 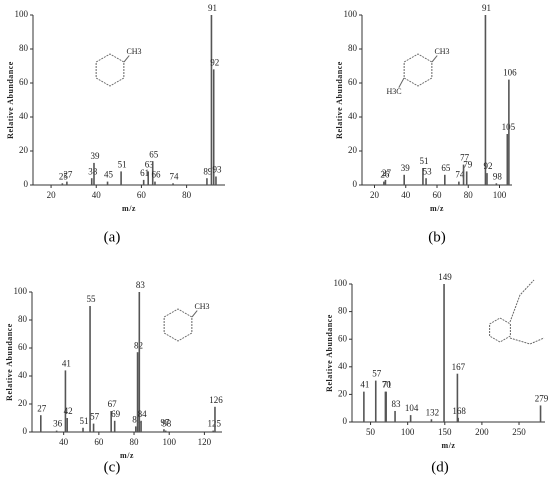 What do you see at coordinates (113, 404) in the screenshot?
I see `peak-label: 67` at bounding box center [113, 404].